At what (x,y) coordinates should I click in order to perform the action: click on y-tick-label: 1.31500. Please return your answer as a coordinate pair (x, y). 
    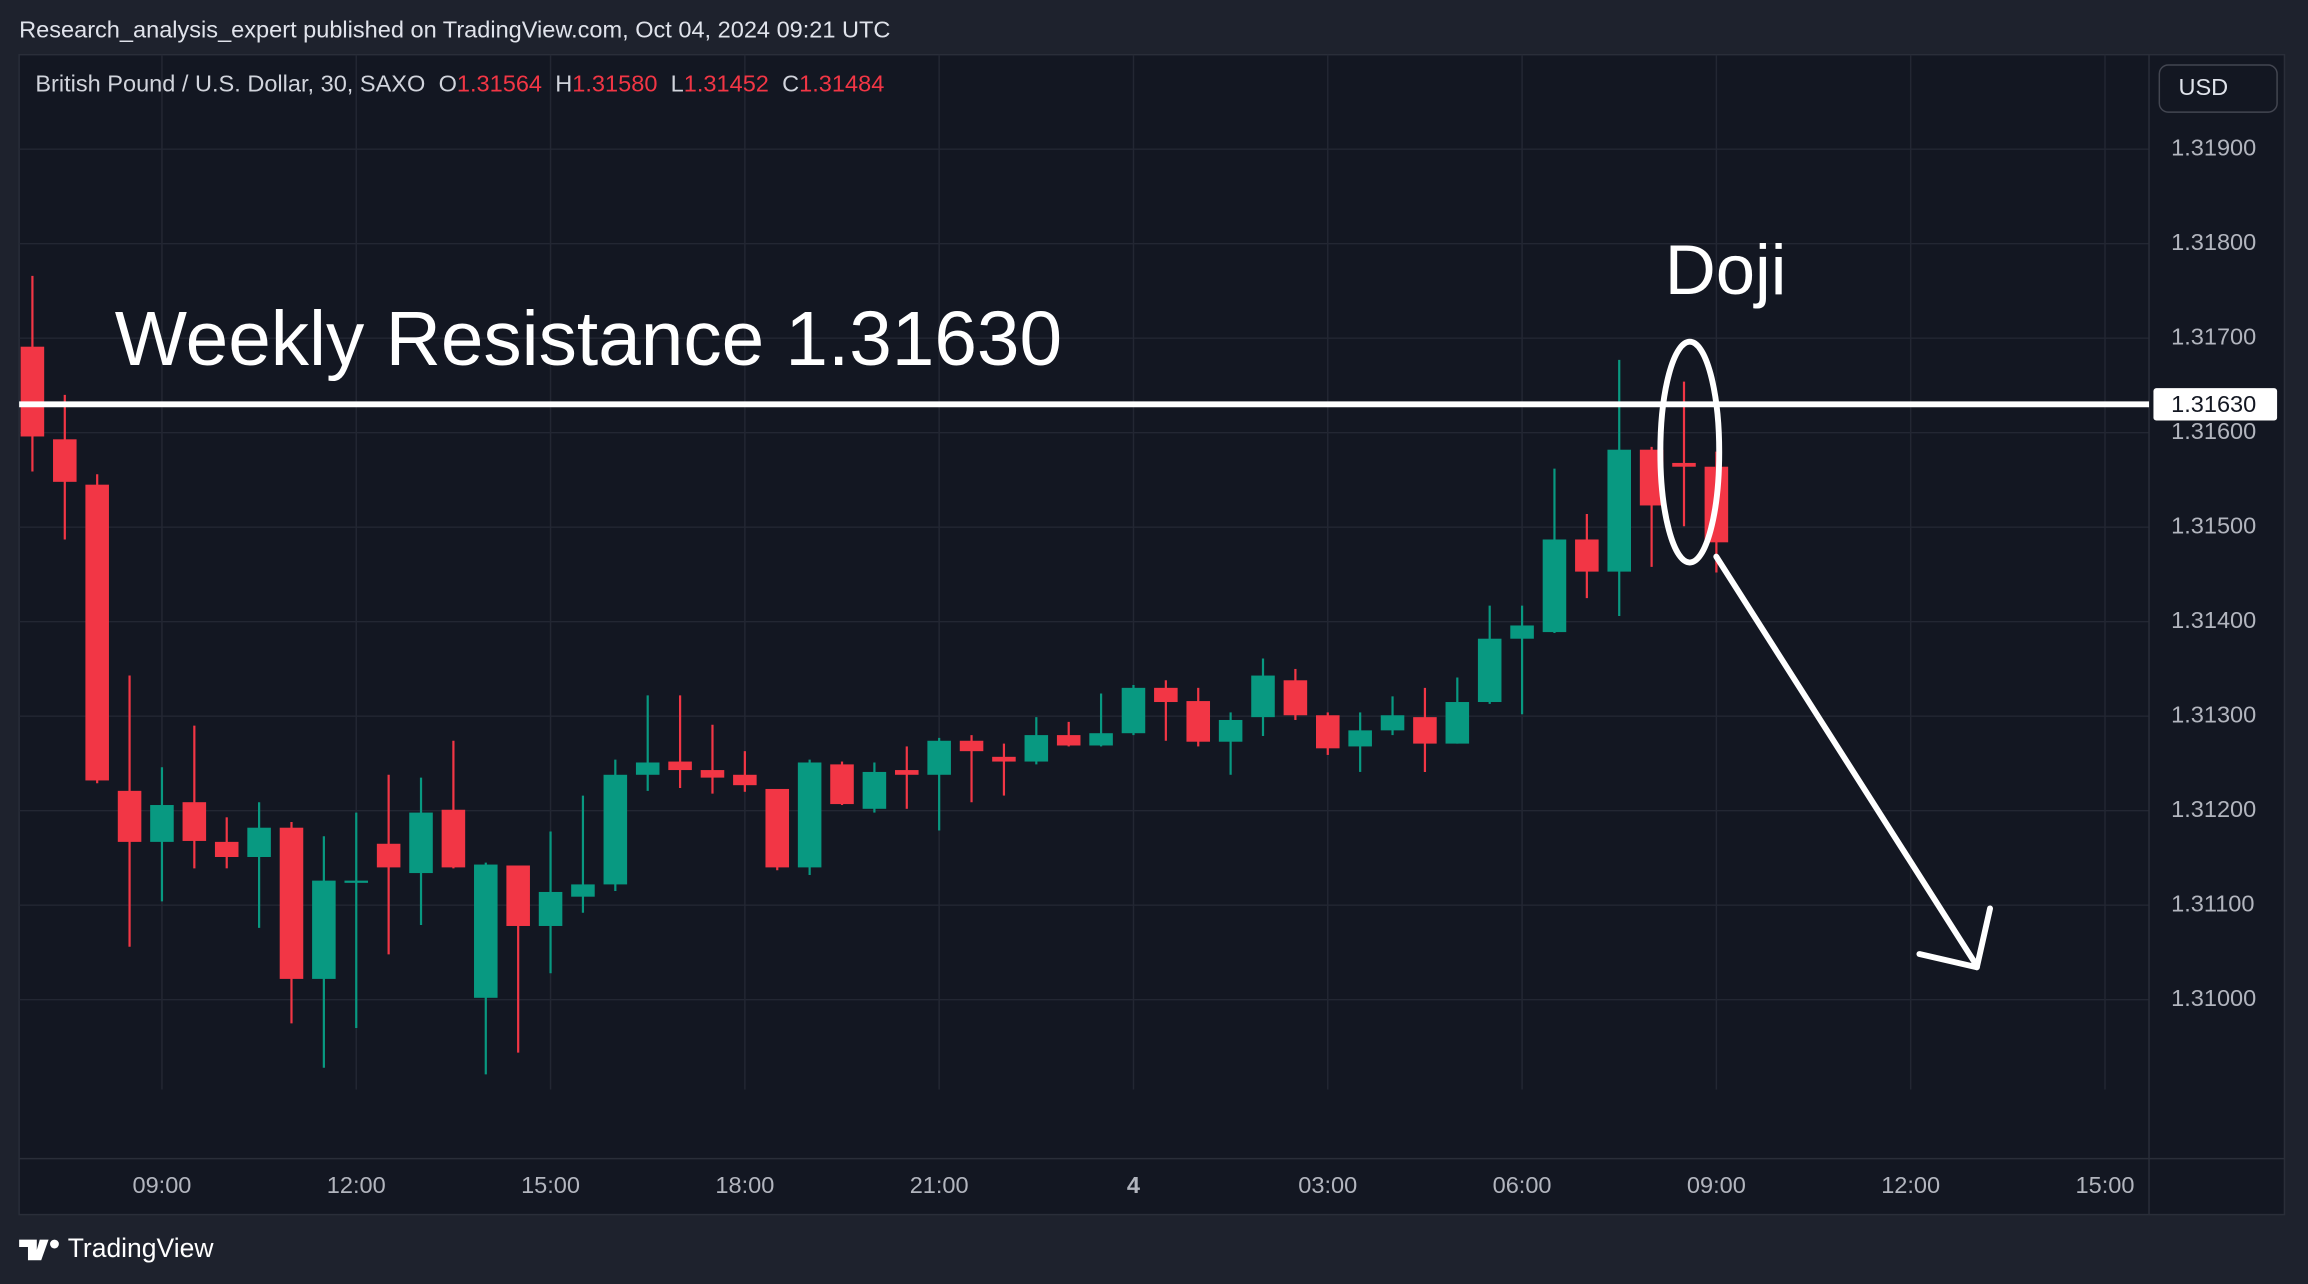
    Looking at the image, I should click on (2213, 525).